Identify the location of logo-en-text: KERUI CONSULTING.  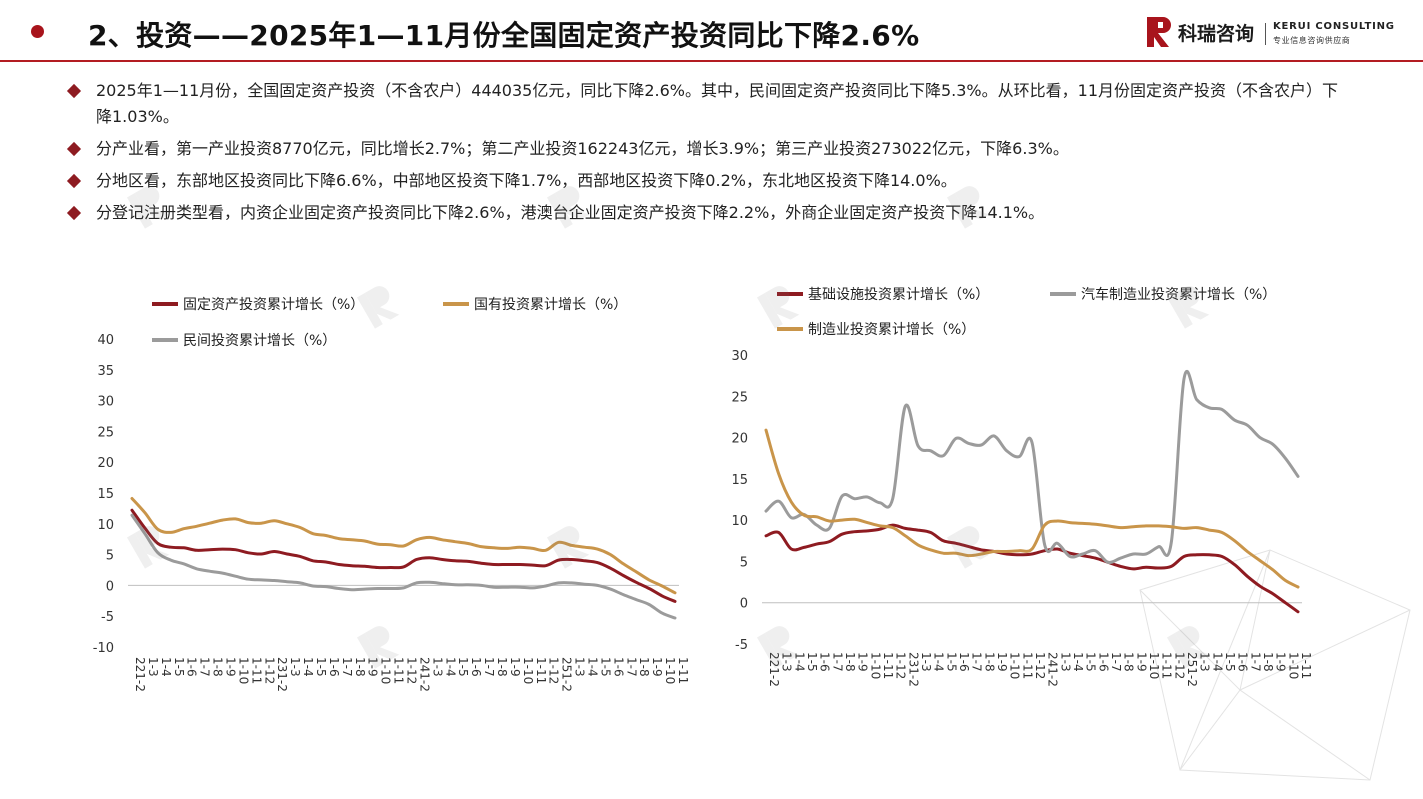
(1334, 26).